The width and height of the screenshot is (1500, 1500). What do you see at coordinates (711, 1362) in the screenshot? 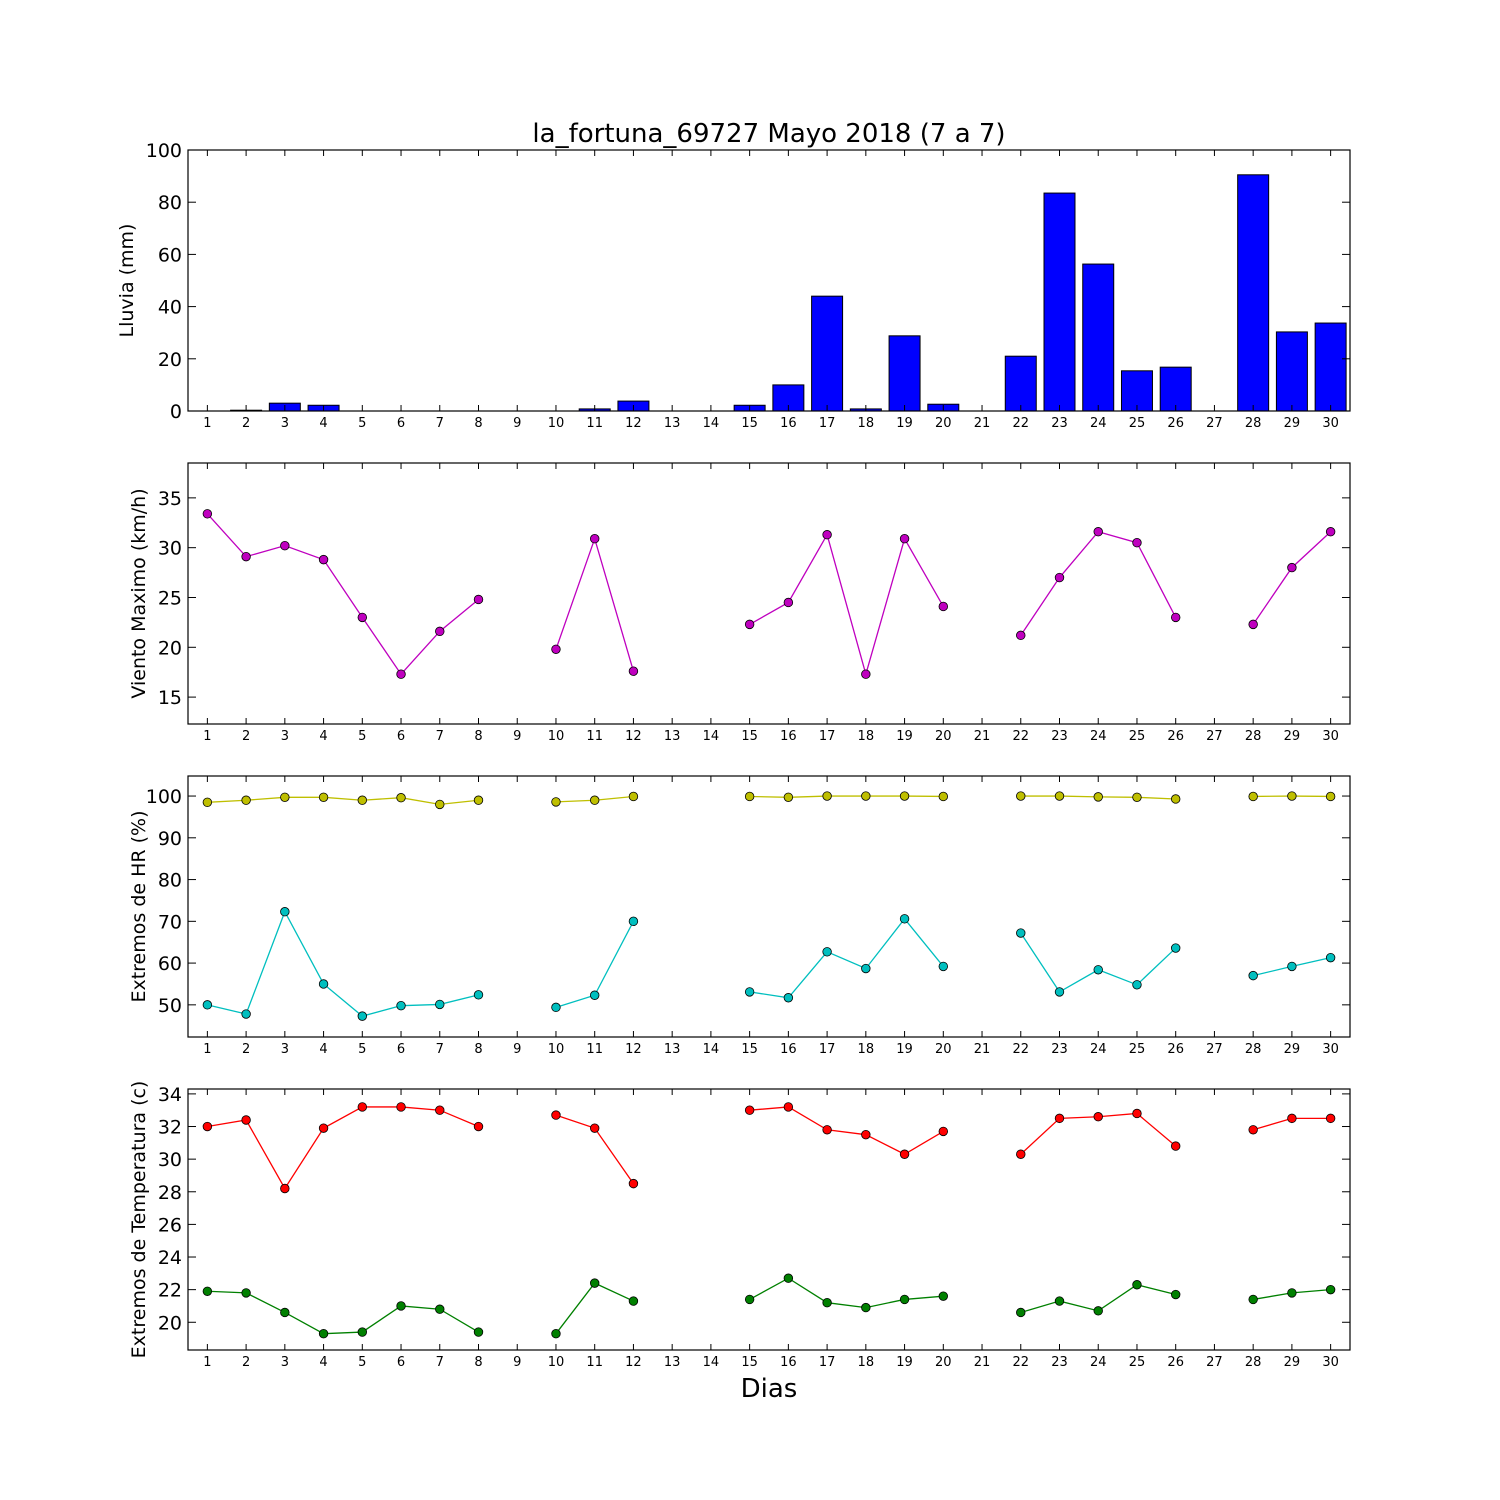
I see `temp-xtick-label-14: 14` at bounding box center [711, 1362].